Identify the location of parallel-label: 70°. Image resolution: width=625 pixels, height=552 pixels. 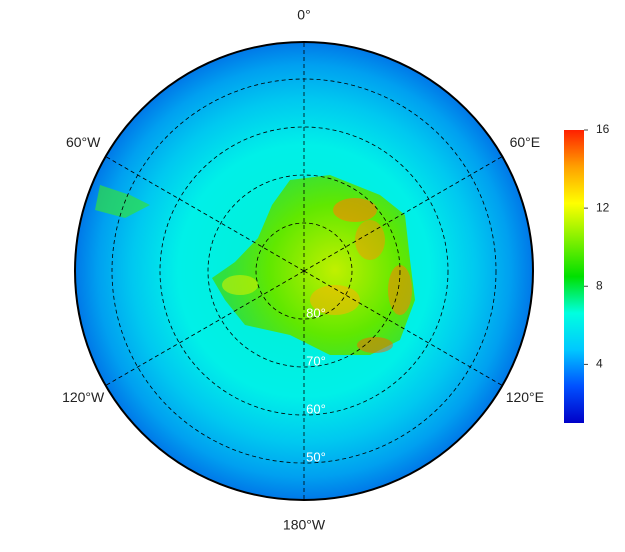
(316, 360).